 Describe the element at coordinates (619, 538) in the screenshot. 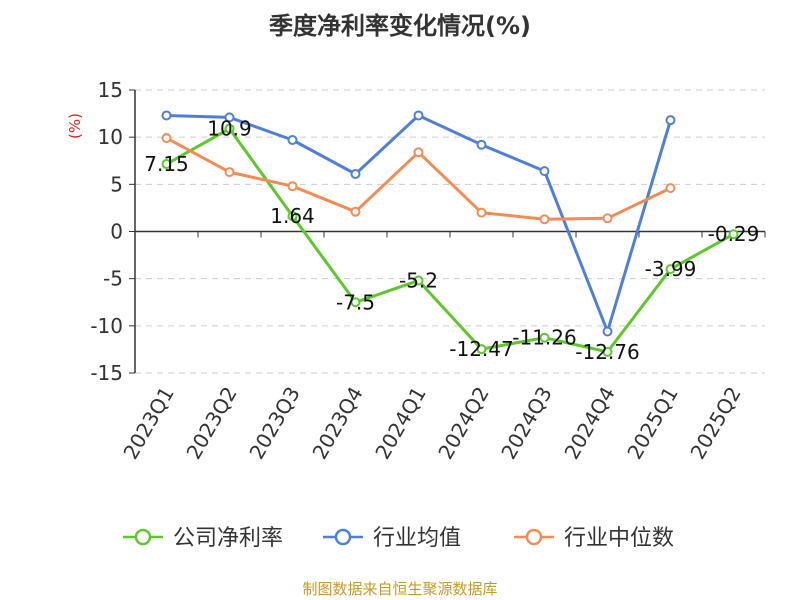

I see `legend-label: 行业中位数` at that location.